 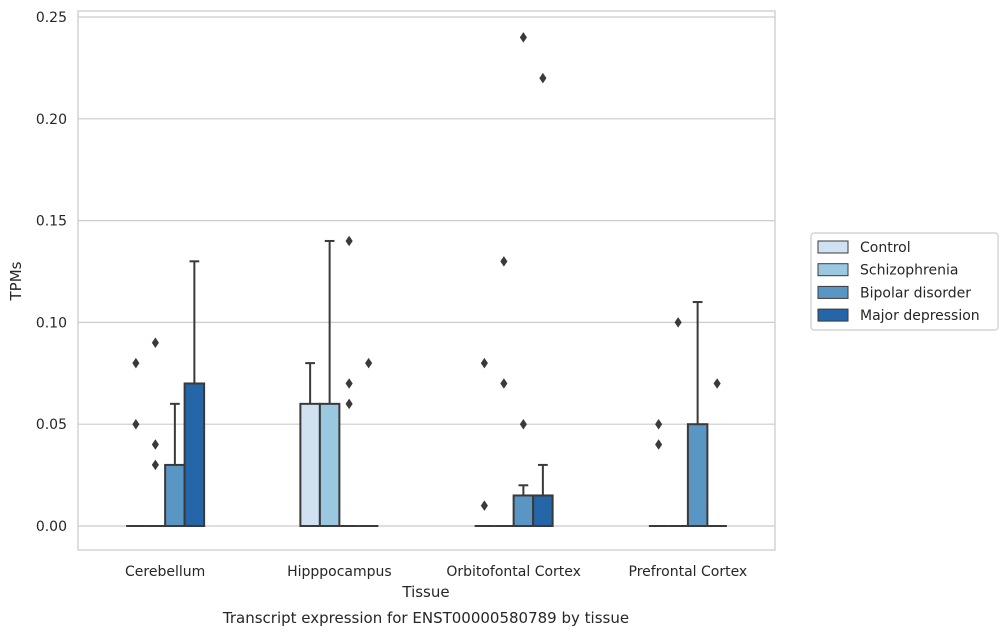 I want to click on y-tick-label: 0.20, so click(x=51, y=120).